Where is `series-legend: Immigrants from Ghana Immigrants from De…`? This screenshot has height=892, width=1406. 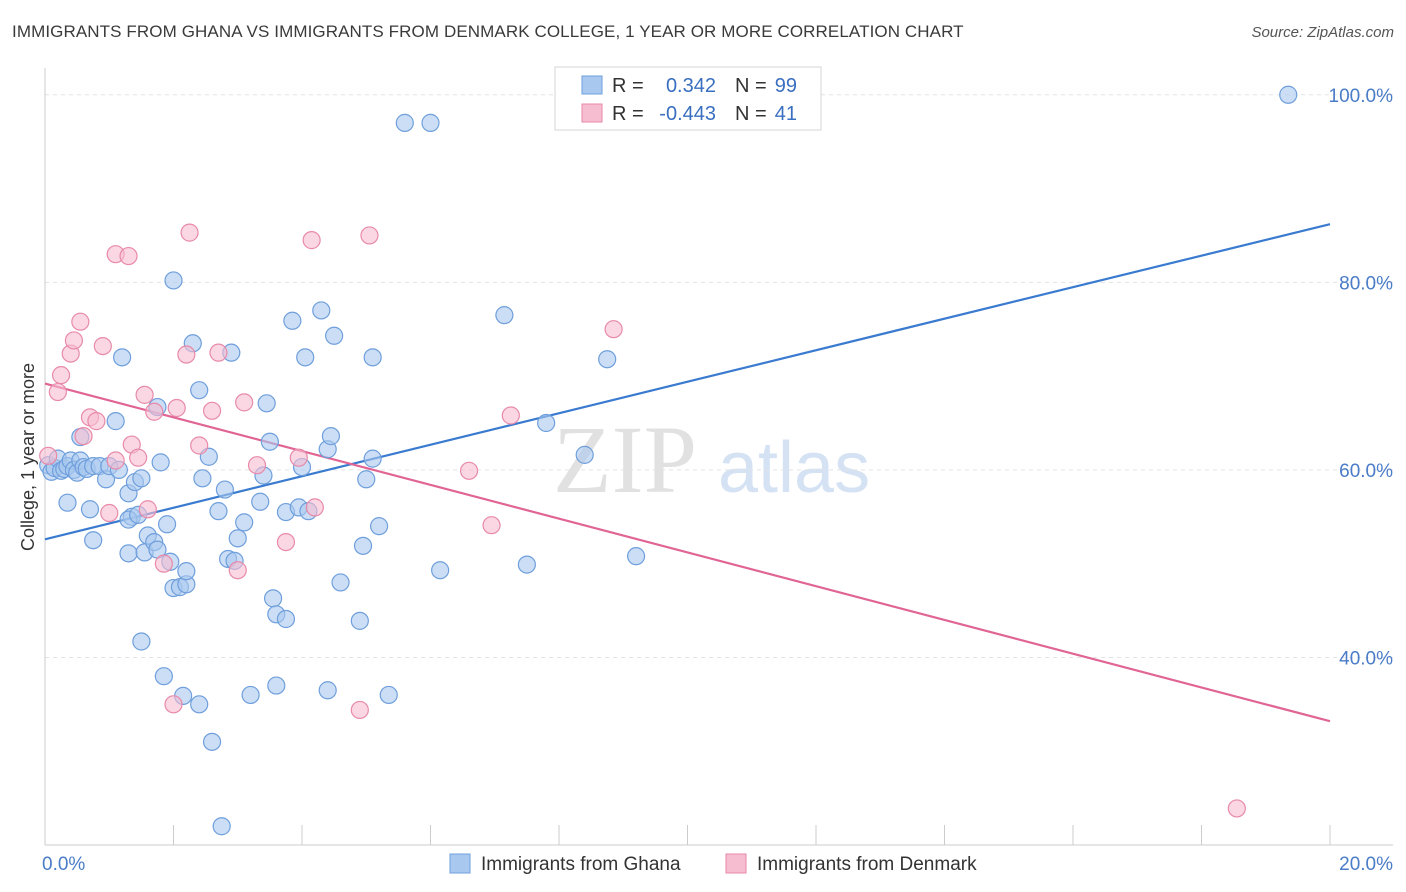
series-legend: Immigrants from Ghana Immigrants from De… is located at coordinates (713, 864).